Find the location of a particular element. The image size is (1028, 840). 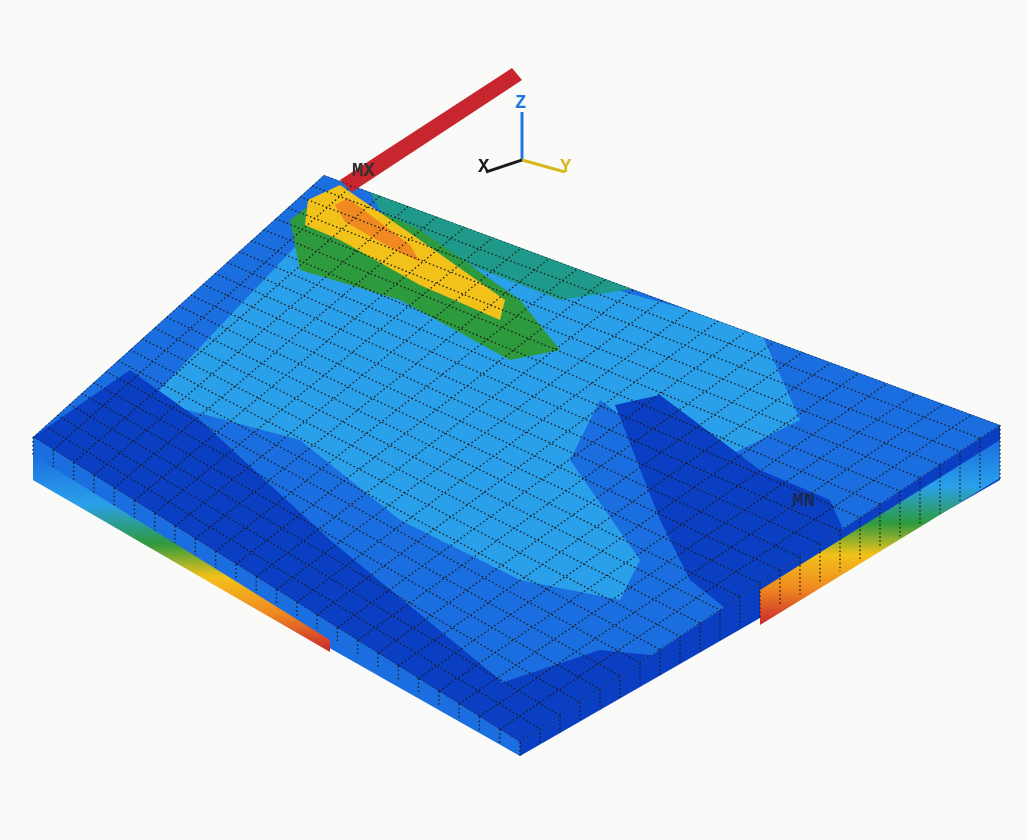

axis-triad: Z X Y is located at coordinates (525, 135).